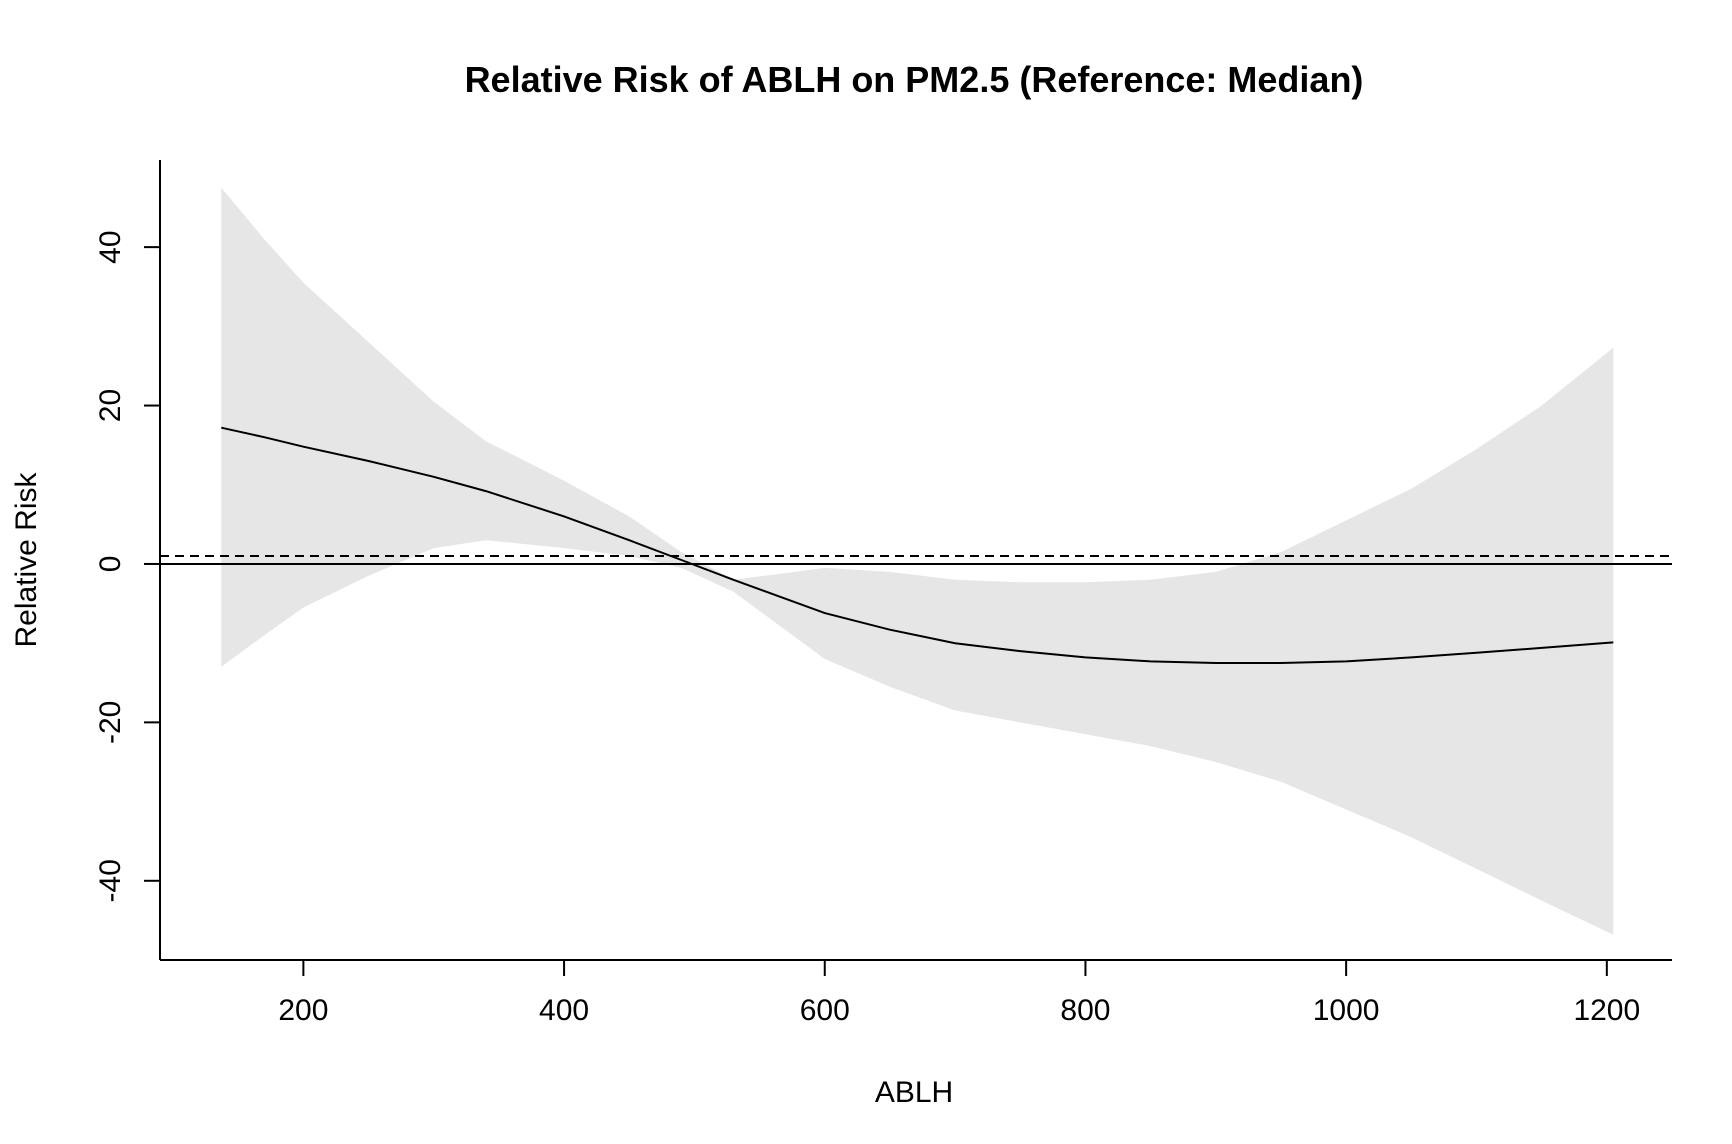  I want to click on x-tick-label: 600, so click(825, 1010).